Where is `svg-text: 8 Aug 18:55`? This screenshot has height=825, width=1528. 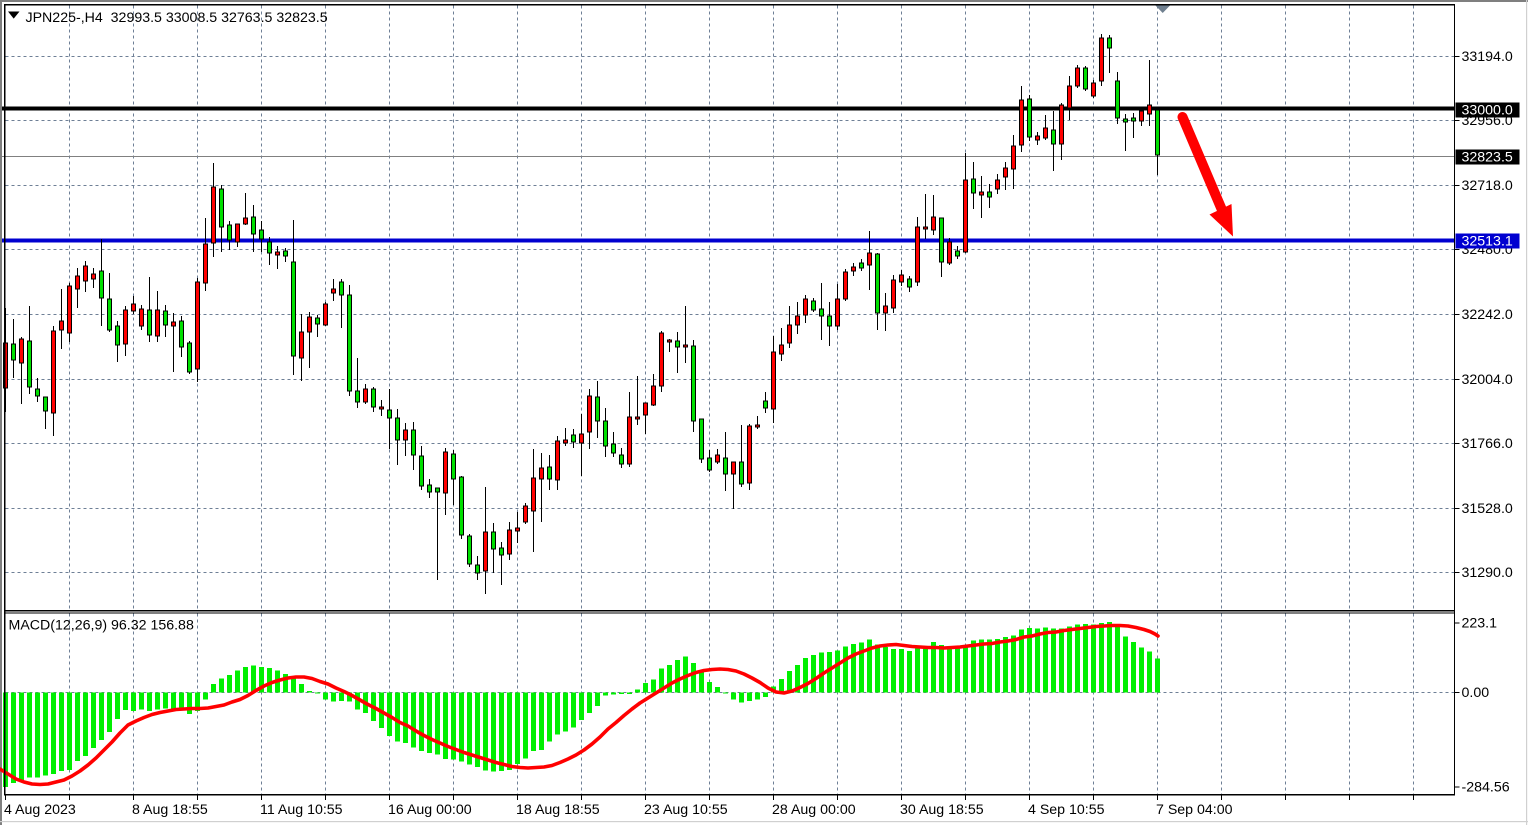
svg-text: 8 Aug 18:55 is located at coordinates (170, 810).